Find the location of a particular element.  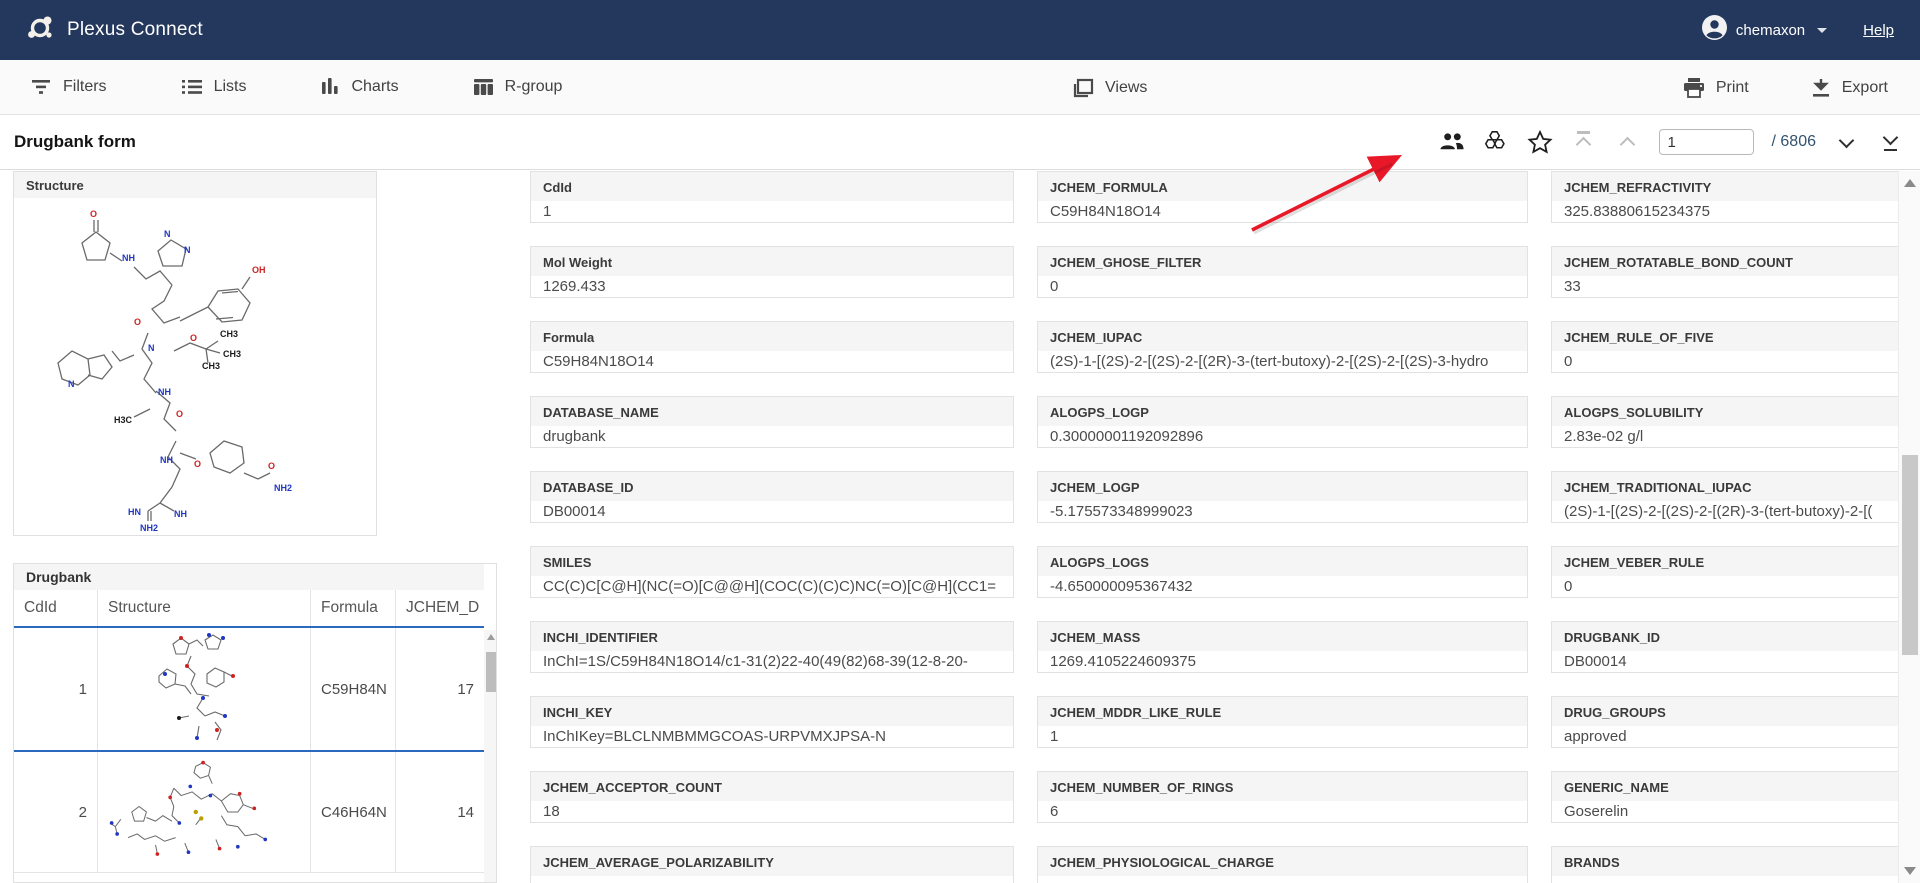

main-scrollbar-thumb is located at coordinates (1910, 555).